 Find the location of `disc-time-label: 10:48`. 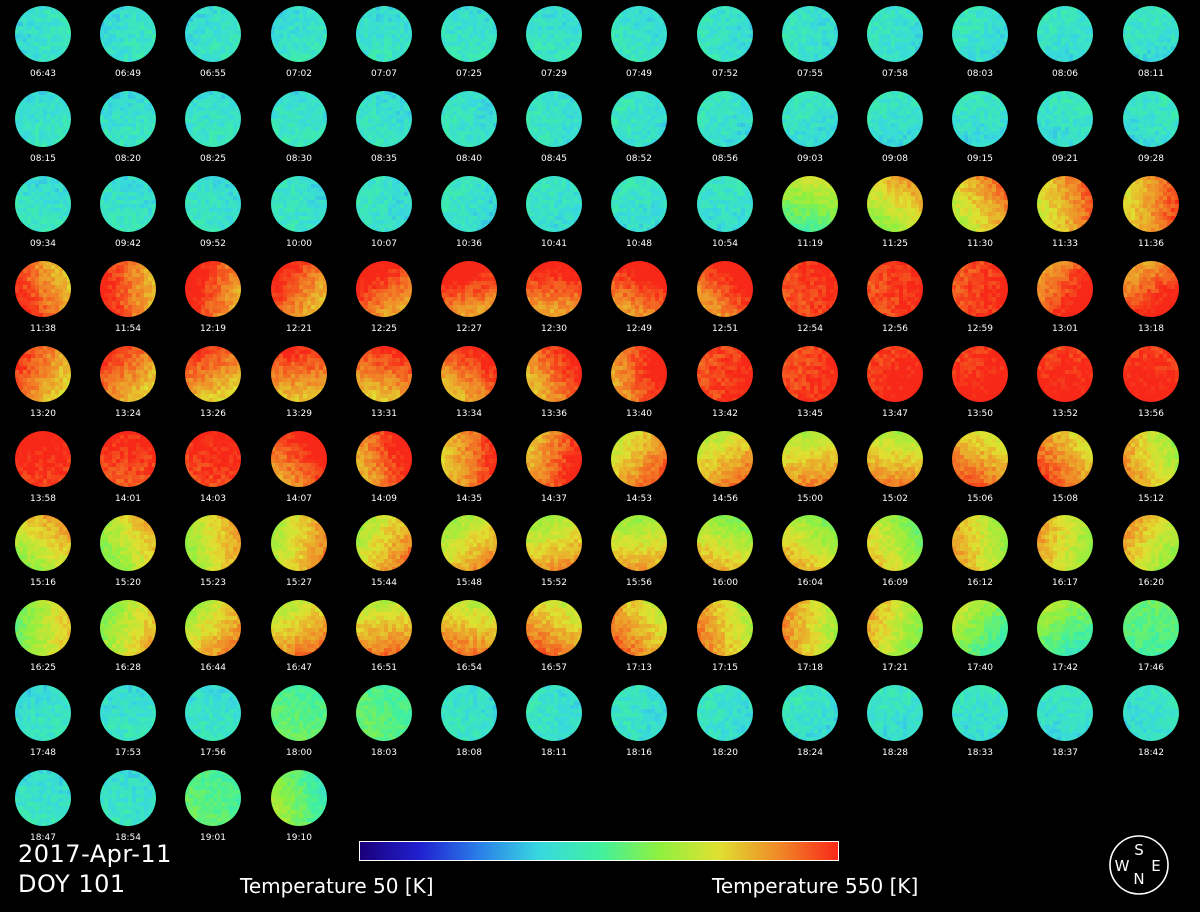

disc-time-label: 10:48 is located at coordinates (639, 244).